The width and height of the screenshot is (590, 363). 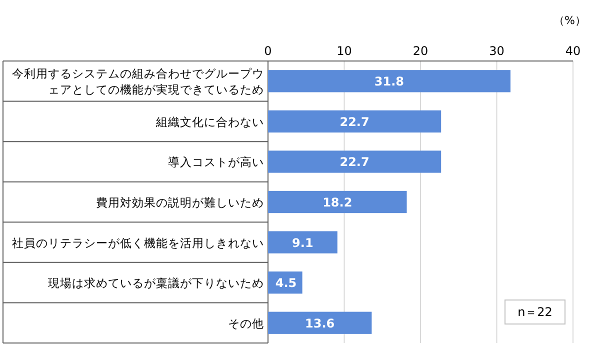 I want to click on y-tick-label: 組織文化に合わない, so click(x=209, y=121).